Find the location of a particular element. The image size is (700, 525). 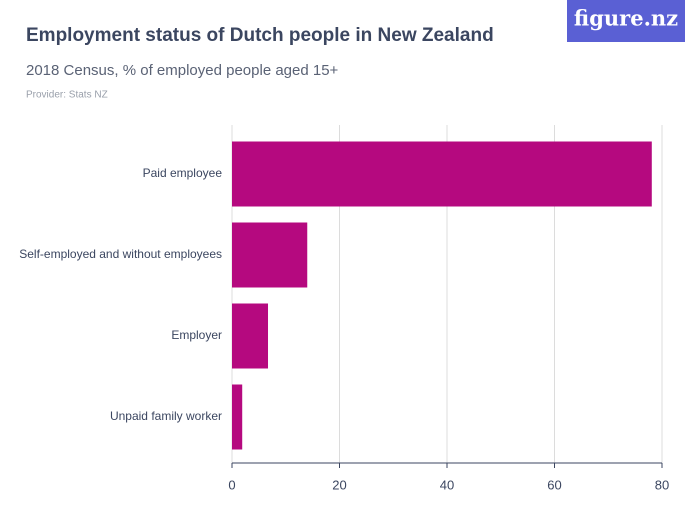

y-tick-label: Unpaid family worker is located at coordinates (166, 416).